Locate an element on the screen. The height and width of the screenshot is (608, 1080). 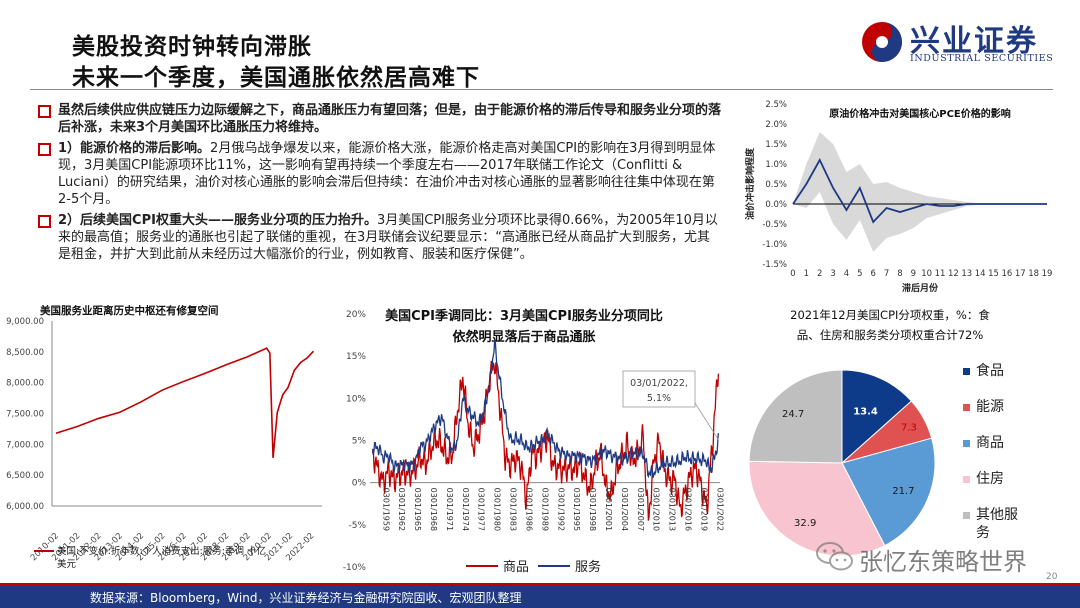
y-tick-label: 6,500.00 is located at coordinates (25, 476).